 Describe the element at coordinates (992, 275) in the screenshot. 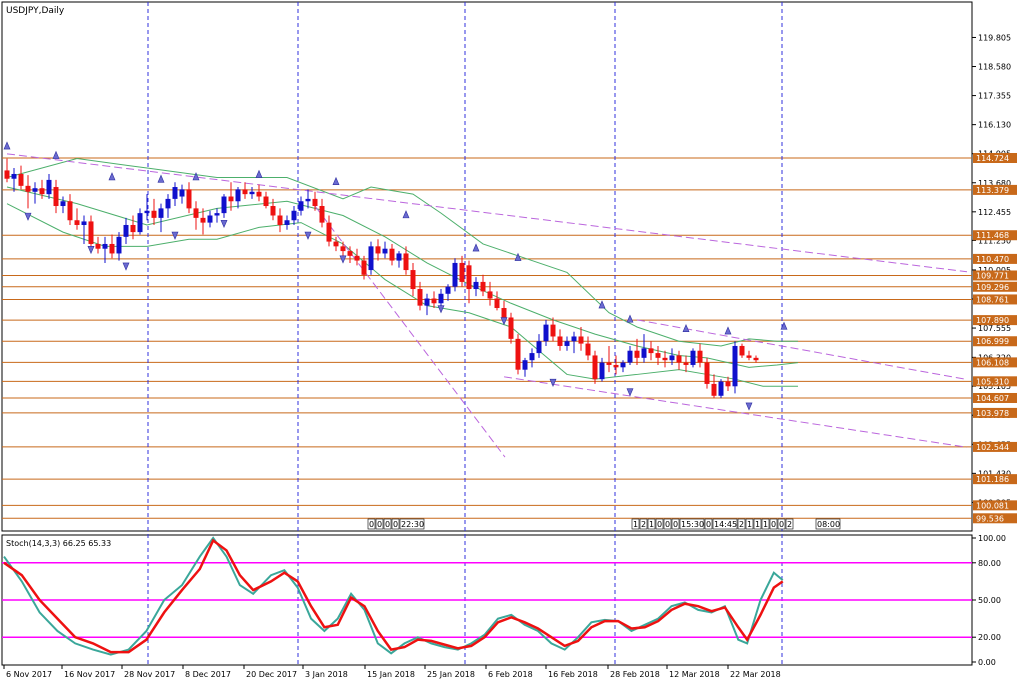

I see `price-tag-label: 109.771` at that location.